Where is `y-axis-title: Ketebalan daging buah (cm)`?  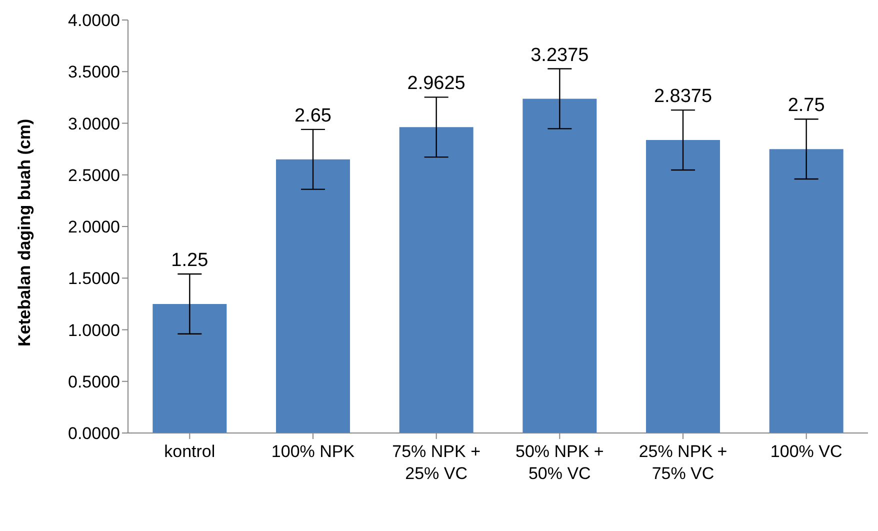
y-axis-title: Ketebalan daging buah (cm) is located at coordinates (24, 232).